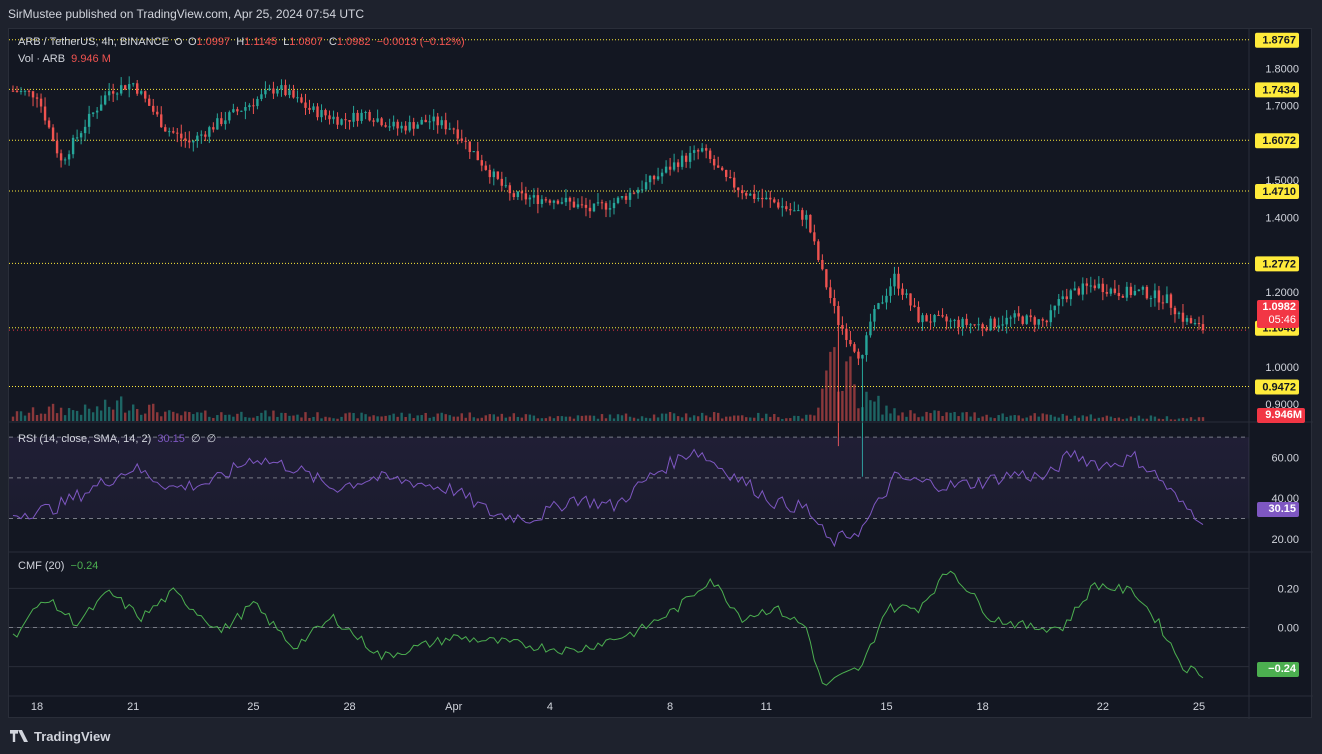 This screenshot has height=754, width=1322. I want to click on time-axis: 18 21 25 28 Apr 4 8 11 15 18 22 25, so click(661, 704).